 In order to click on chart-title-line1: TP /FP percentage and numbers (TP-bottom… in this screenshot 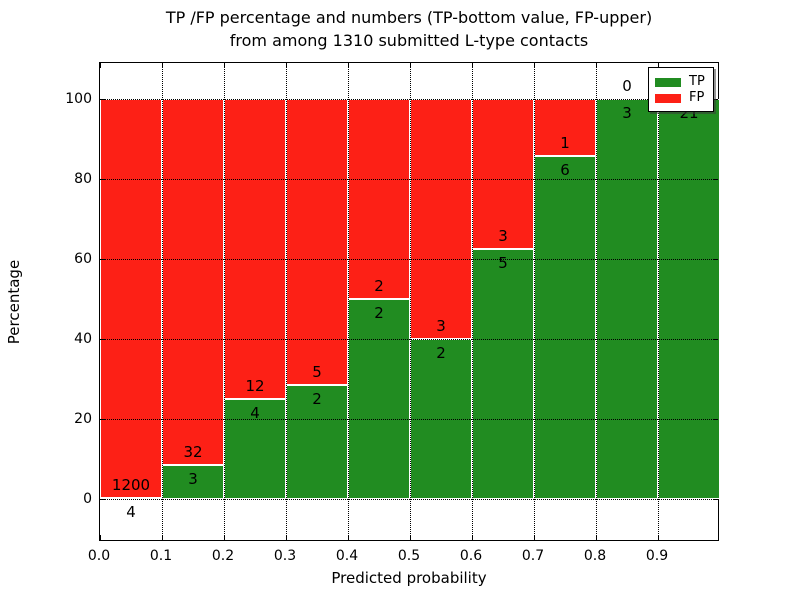, I will do `click(409, 17)`.